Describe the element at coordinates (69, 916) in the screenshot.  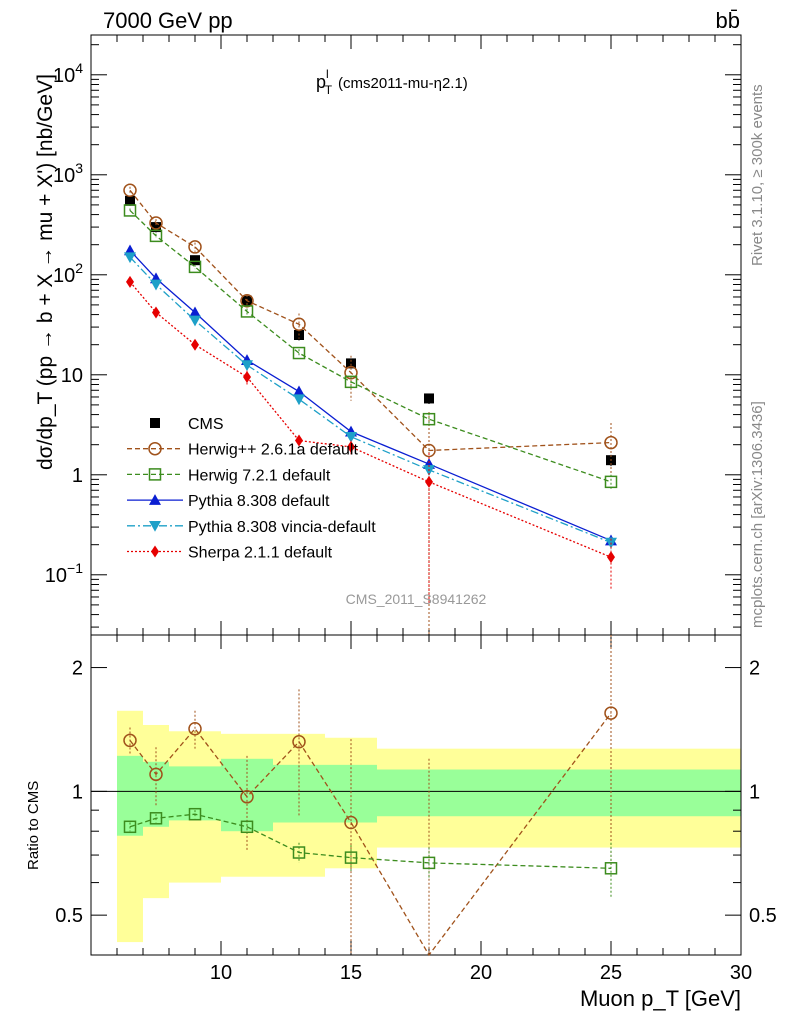
I see `ratio-y-tick-label-left: 0.5` at that location.